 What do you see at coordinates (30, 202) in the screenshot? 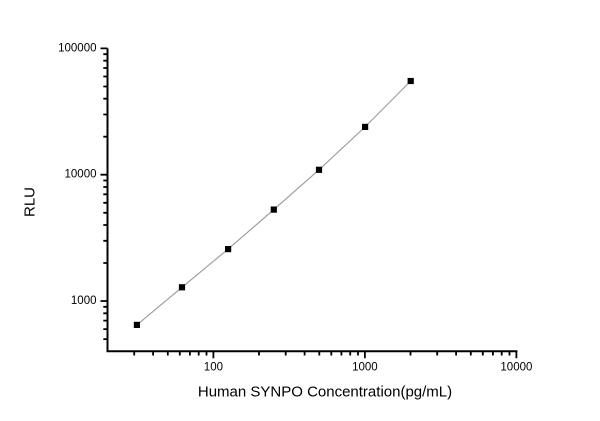
I see `svg-text: RLU` at bounding box center [30, 202].